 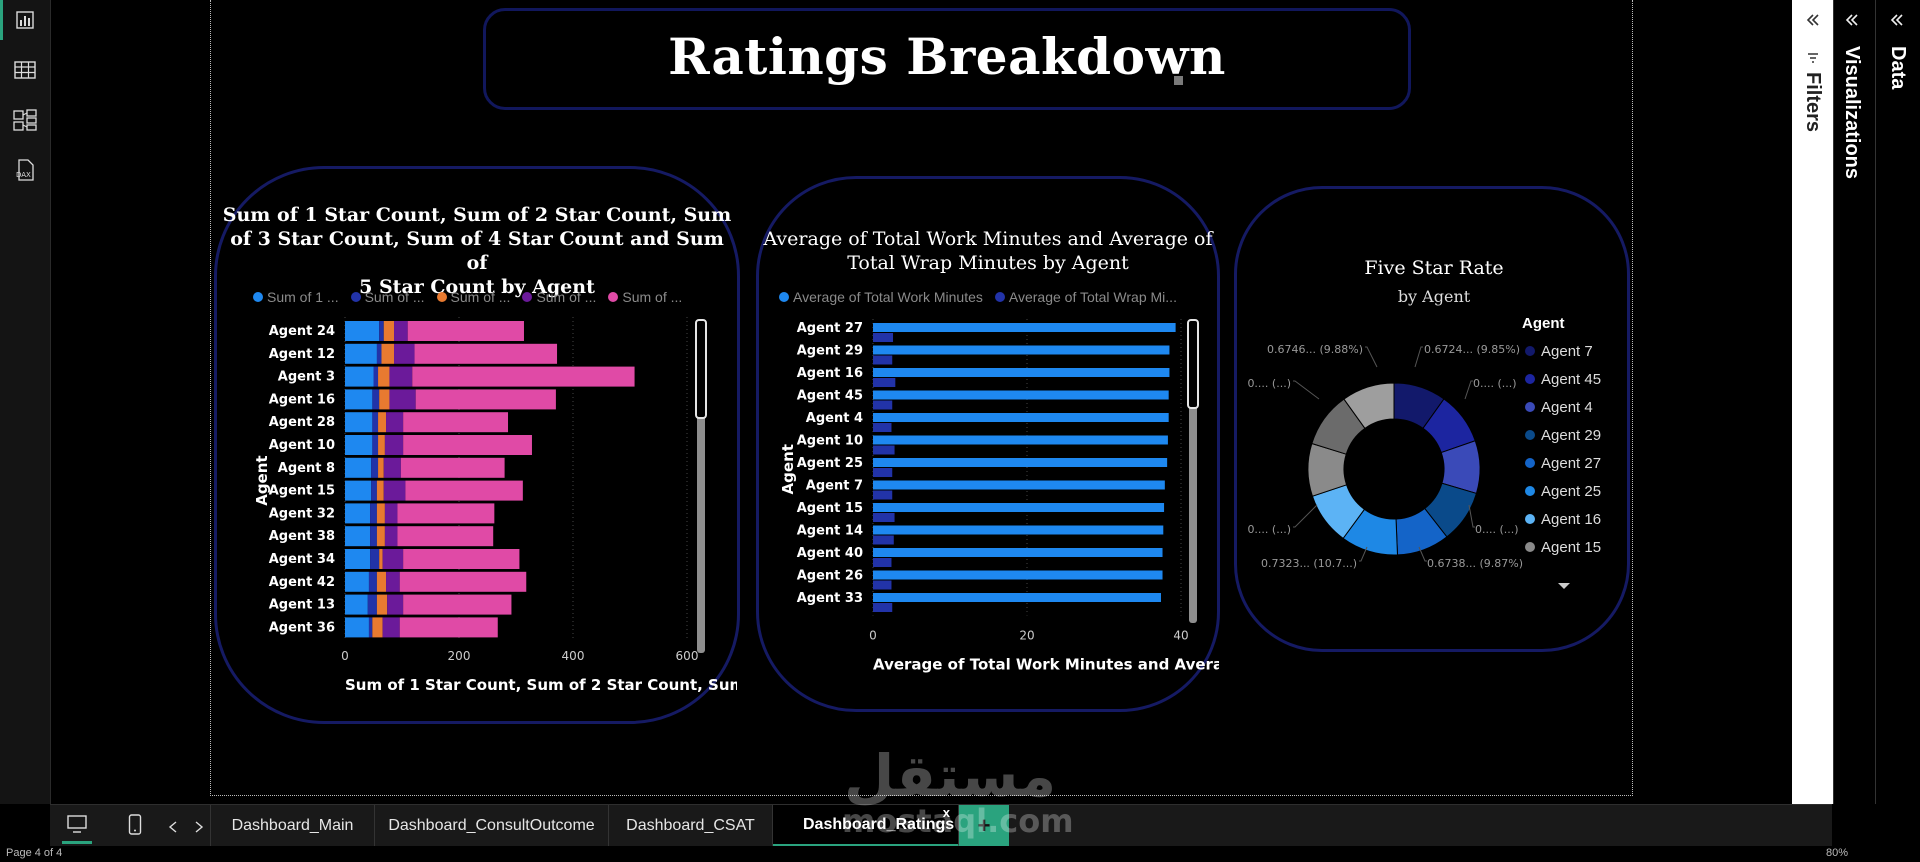 What do you see at coordinates (947, 59) in the screenshot?
I see `report-title-box: Ratings Breakdown` at bounding box center [947, 59].